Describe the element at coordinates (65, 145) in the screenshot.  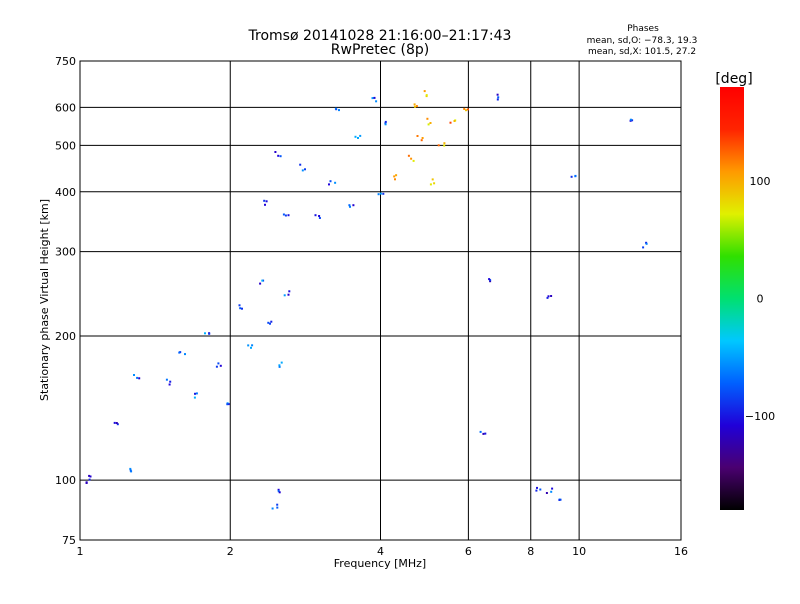
I see `y-tick-label: 500` at that location.